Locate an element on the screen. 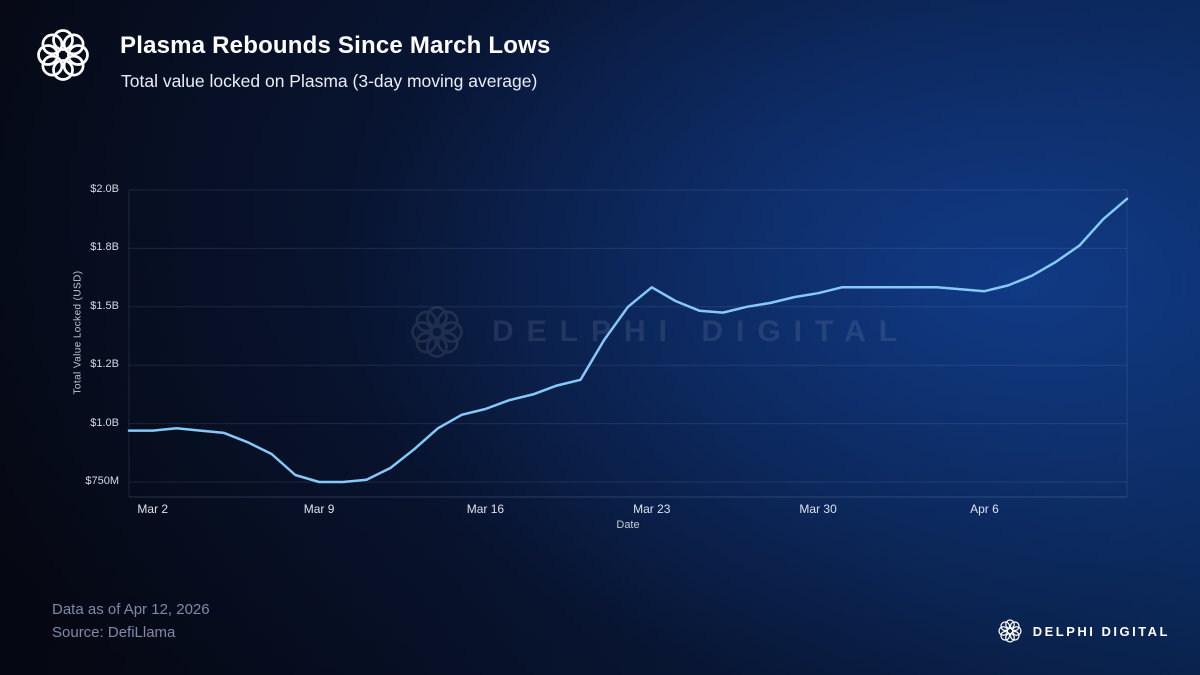  source-note: Source: DefiLlama is located at coordinates (114, 632).